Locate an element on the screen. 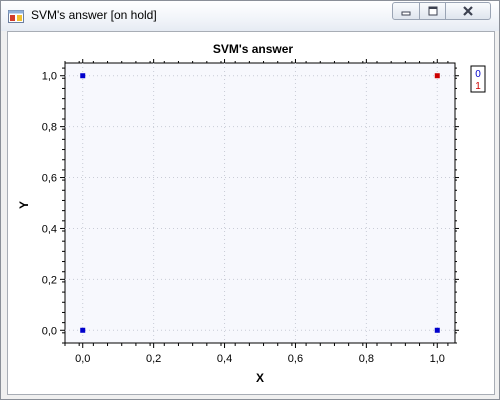  y-tick-label: 0,8 is located at coordinates (49, 128).